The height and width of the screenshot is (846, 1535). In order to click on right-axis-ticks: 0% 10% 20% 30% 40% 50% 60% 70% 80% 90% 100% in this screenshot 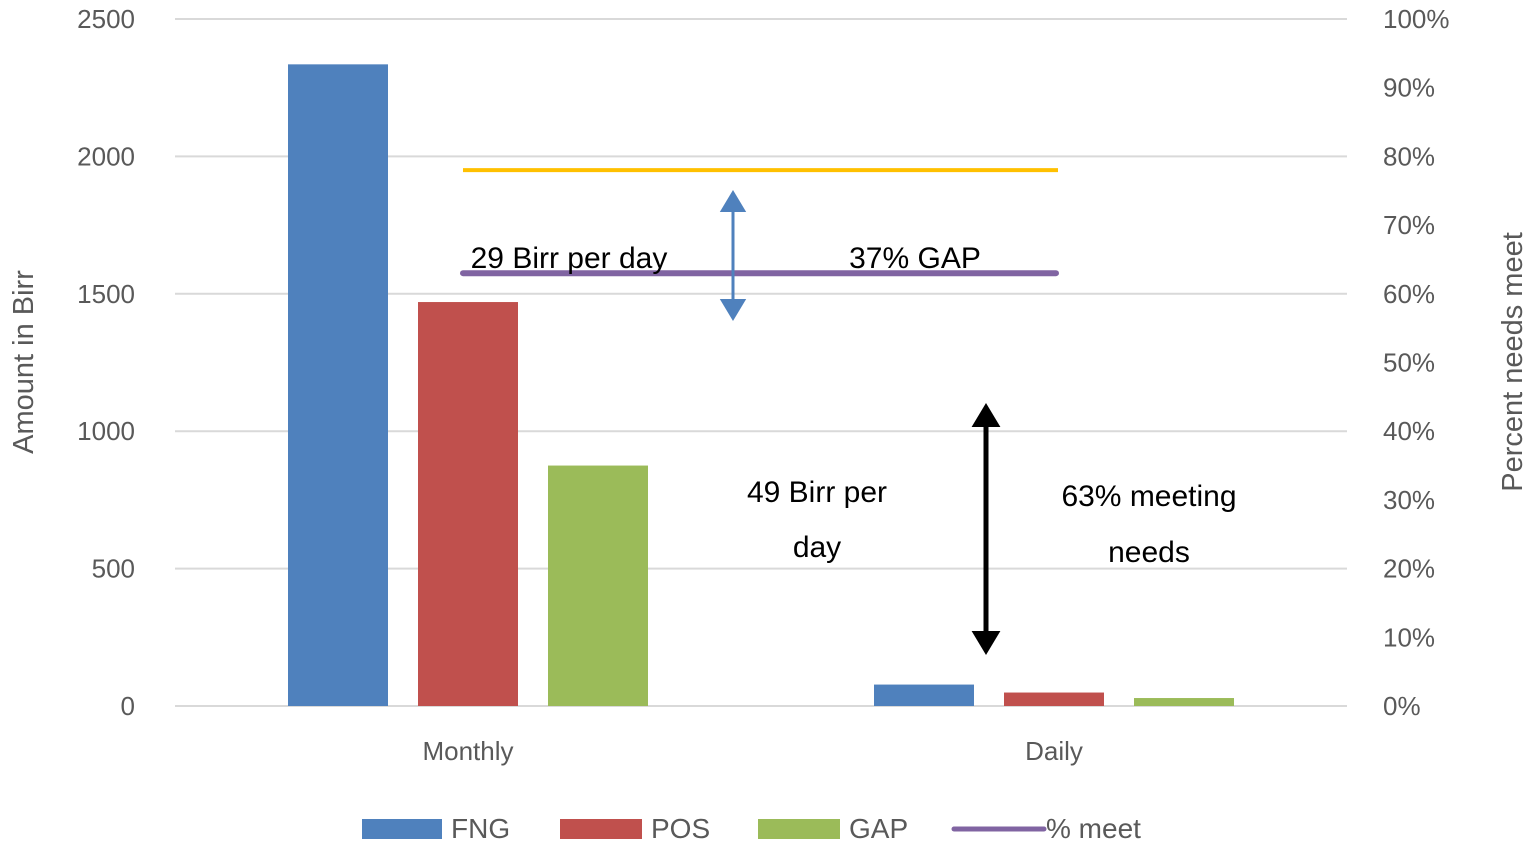, I will do `click(1416, 362)`.